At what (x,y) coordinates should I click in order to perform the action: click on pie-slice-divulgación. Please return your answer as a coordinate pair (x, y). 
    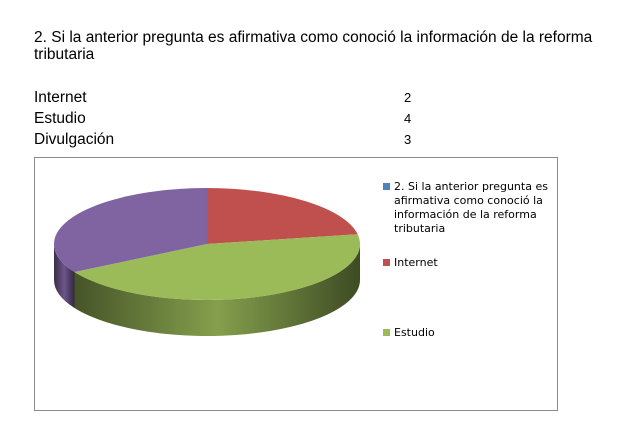
    Looking at the image, I should click on (130, 230).